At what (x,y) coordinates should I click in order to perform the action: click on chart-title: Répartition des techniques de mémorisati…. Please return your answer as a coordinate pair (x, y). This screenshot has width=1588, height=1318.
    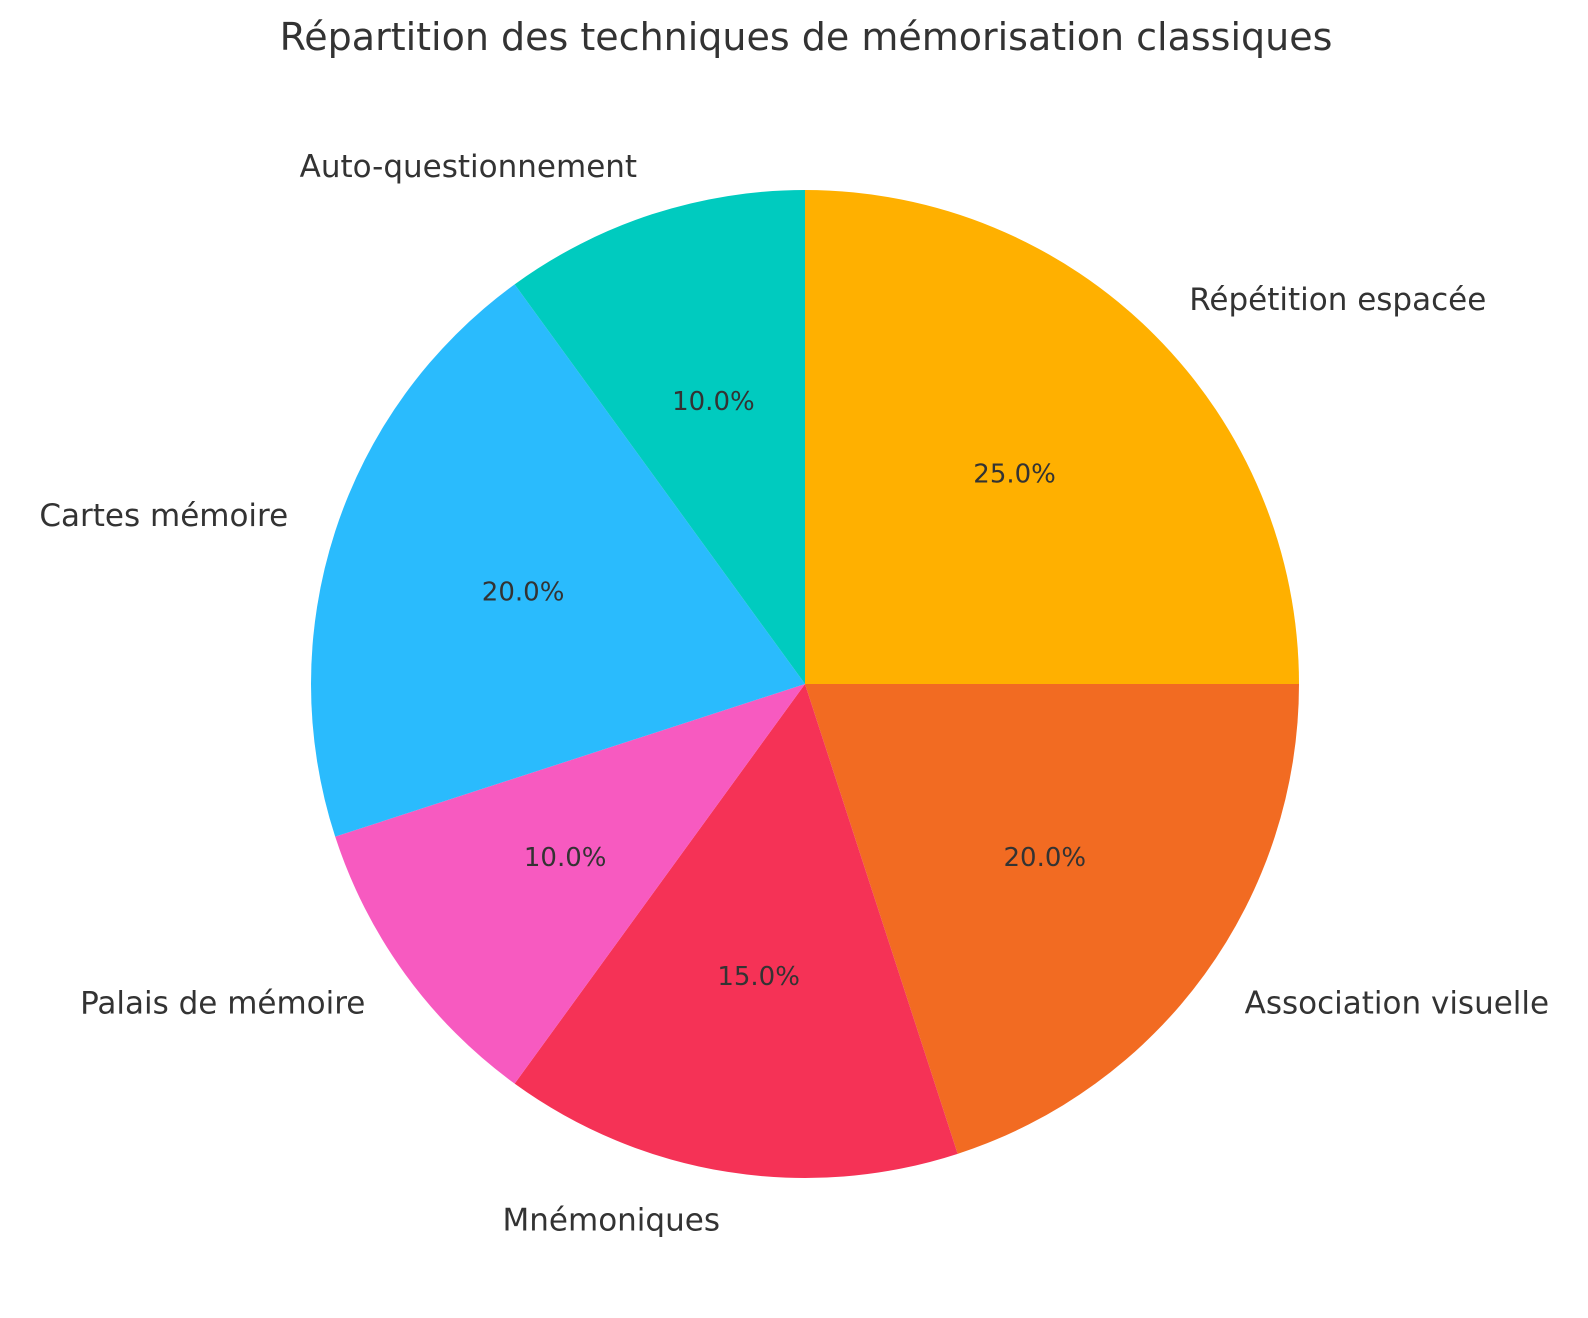
    Looking at the image, I should click on (806, 37).